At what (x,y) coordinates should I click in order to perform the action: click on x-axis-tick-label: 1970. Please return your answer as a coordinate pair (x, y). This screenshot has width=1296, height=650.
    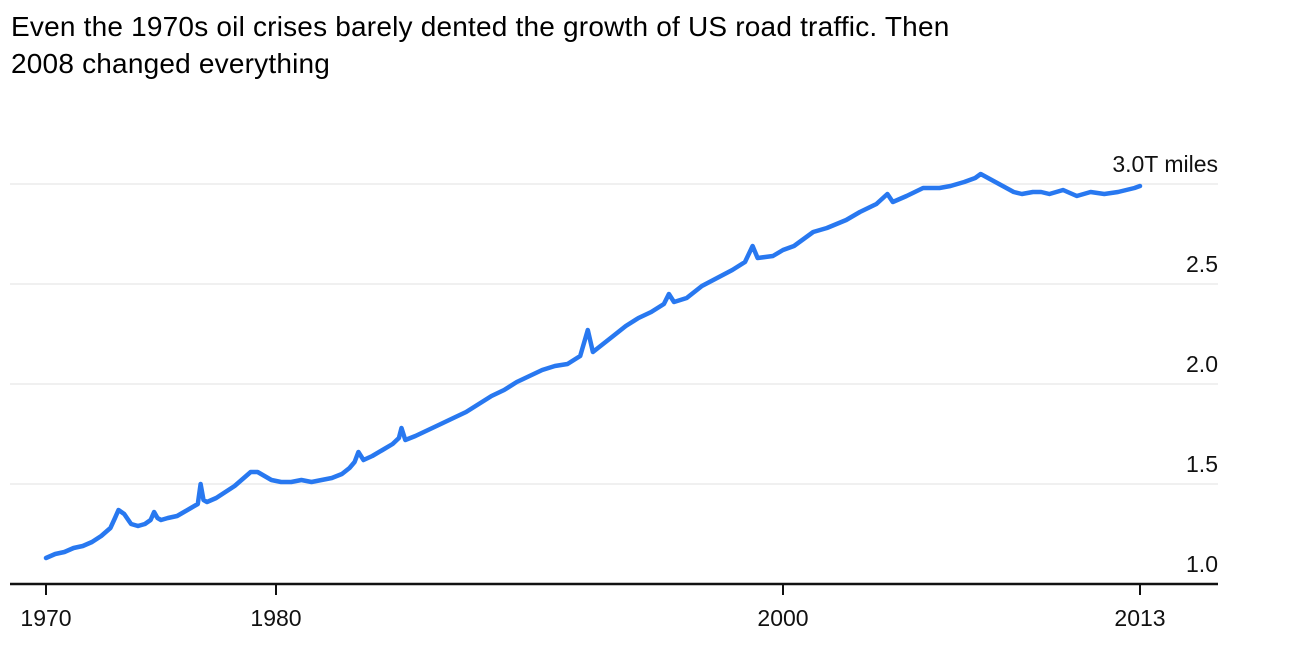
    Looking at the image, I should click on (45, 618).